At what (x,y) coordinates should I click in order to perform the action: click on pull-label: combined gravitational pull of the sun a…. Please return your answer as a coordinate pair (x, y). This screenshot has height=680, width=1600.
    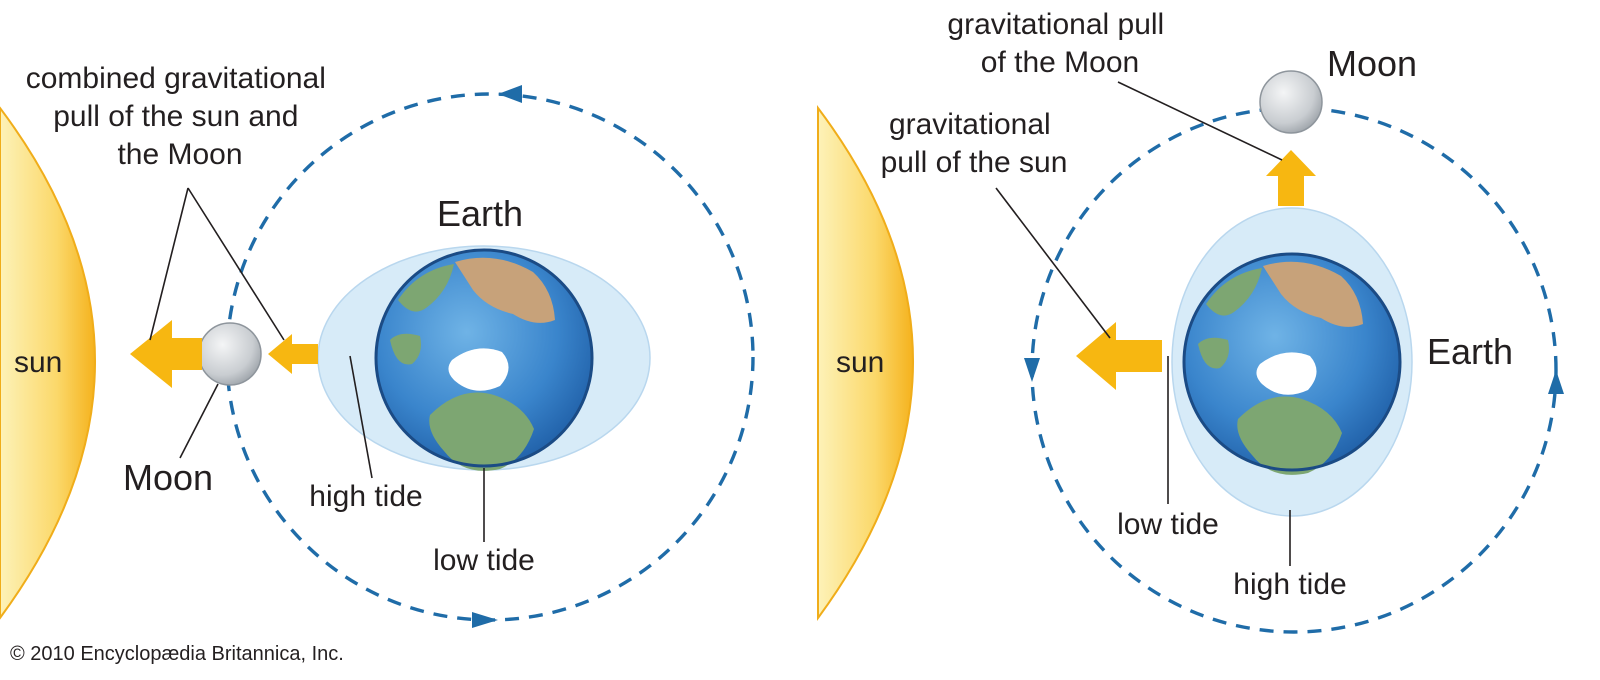
    Looking at the image, I should click on (180, 116).